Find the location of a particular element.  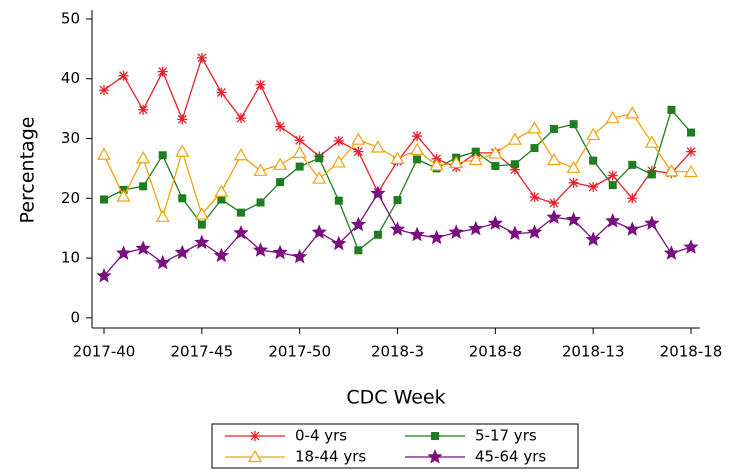

x-tick-label: 2018-8 is located at coordinates (495, 352).